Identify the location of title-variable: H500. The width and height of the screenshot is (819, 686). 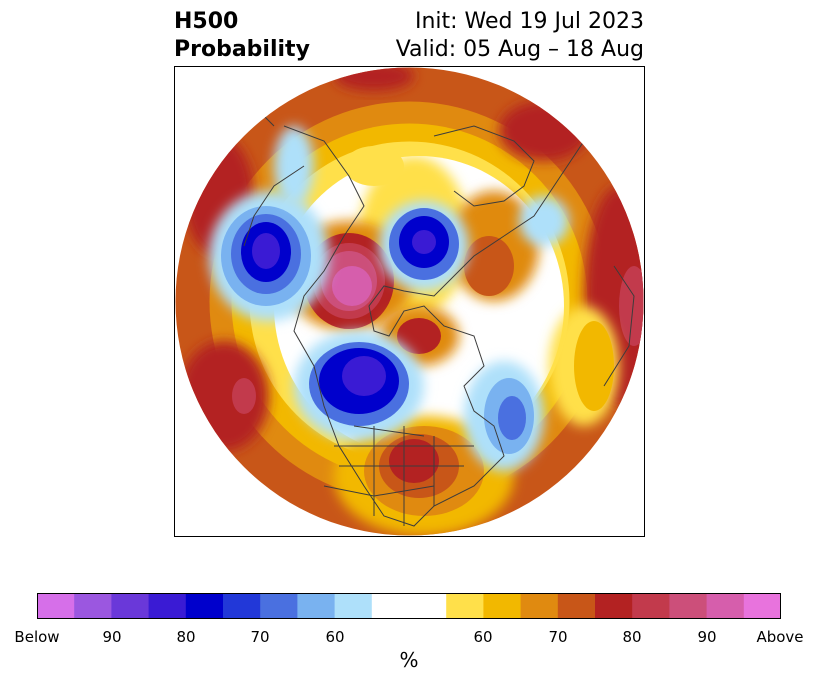
(206, 21).